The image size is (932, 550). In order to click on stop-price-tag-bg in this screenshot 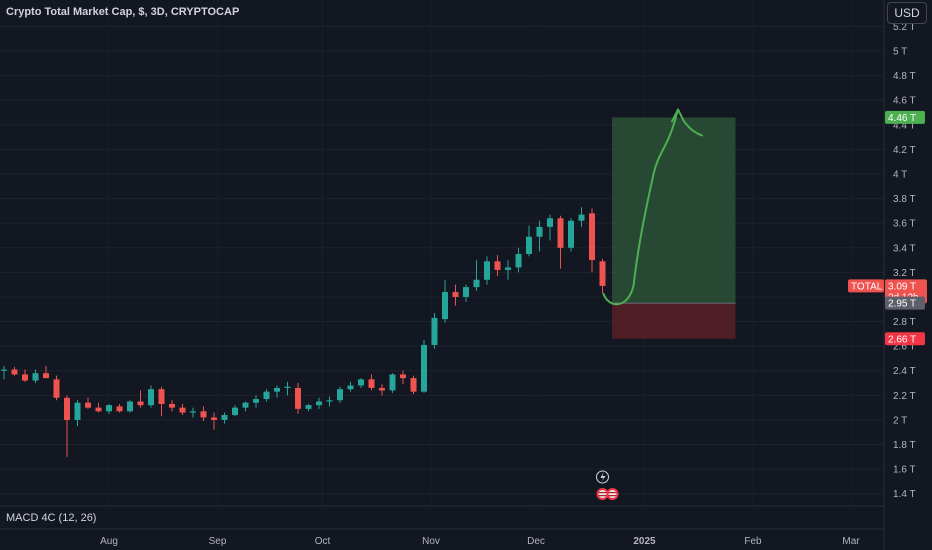, I will do `click(905, 339)`.